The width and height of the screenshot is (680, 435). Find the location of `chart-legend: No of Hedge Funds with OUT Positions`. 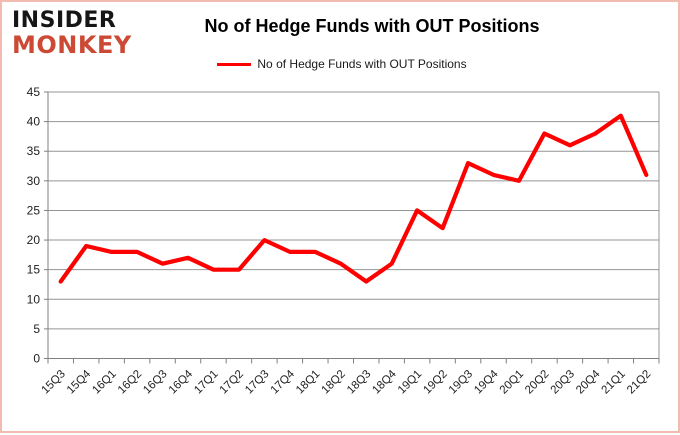

chart-legend: No of Hedge Funds with OUT Positions is located at coordinates (341, 64).